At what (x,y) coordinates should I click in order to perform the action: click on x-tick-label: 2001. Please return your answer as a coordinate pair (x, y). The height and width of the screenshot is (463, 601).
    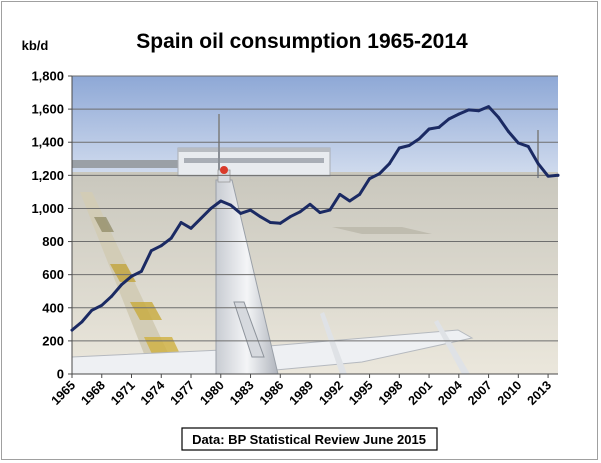
    Looking at the image, I should click on (421, 393).